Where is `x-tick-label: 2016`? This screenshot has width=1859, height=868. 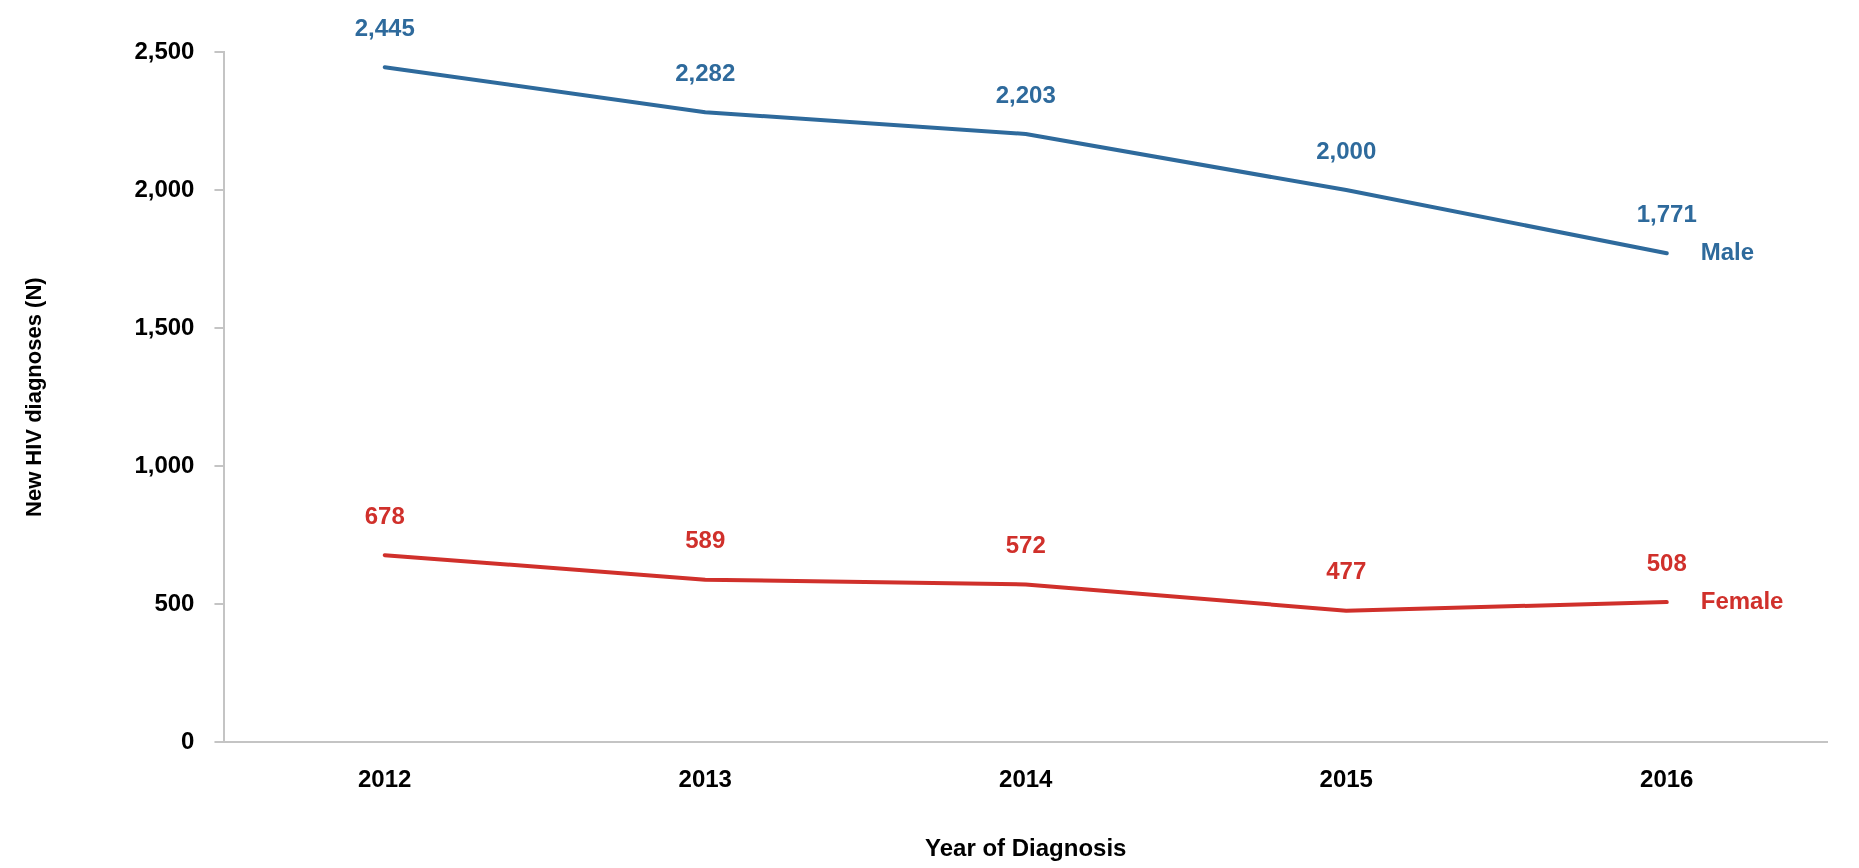
x-tick-label: 2016 is located at coordinates (1667, 779).